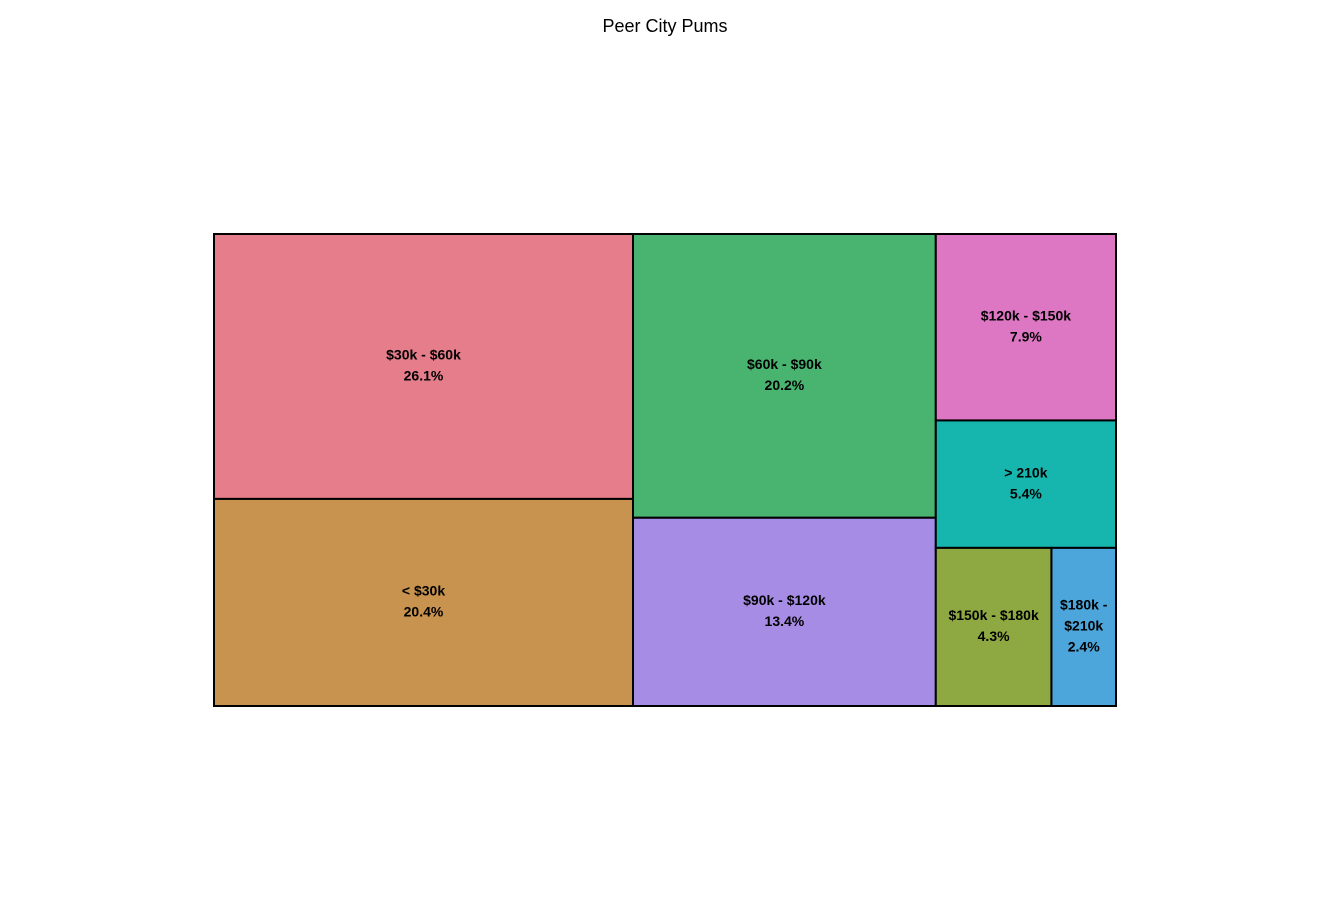 The height and width of the screenshot is (907, 1330). I want to click on tile-percent: 13.4%, so click(785, 621).